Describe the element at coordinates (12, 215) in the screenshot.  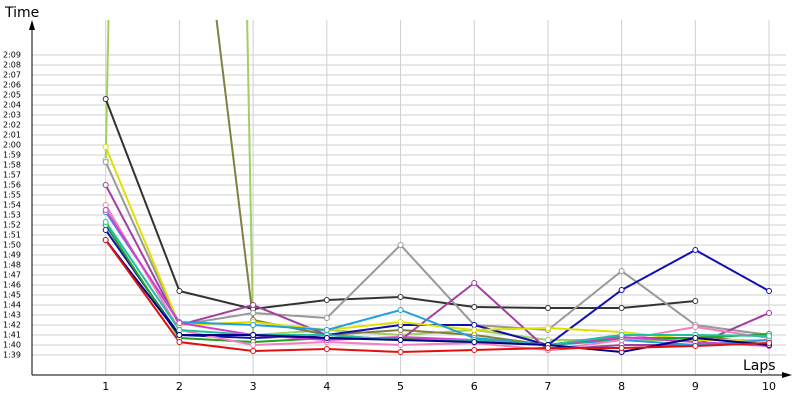
I see `y-tick-label: 1:53` at that location.